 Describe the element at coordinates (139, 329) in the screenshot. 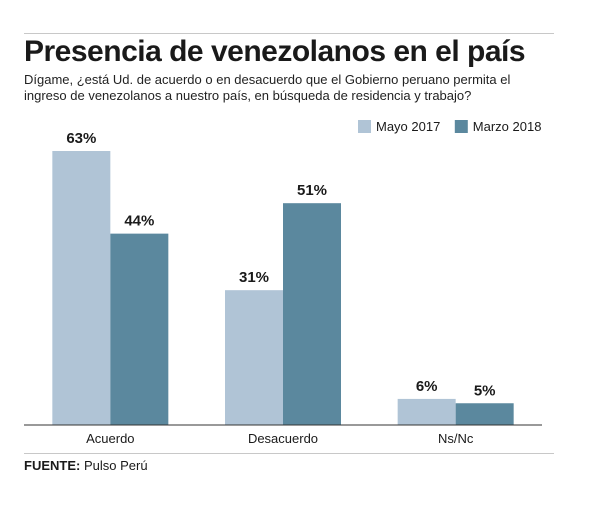

I see `bar-acuerdo-series2` at that location.